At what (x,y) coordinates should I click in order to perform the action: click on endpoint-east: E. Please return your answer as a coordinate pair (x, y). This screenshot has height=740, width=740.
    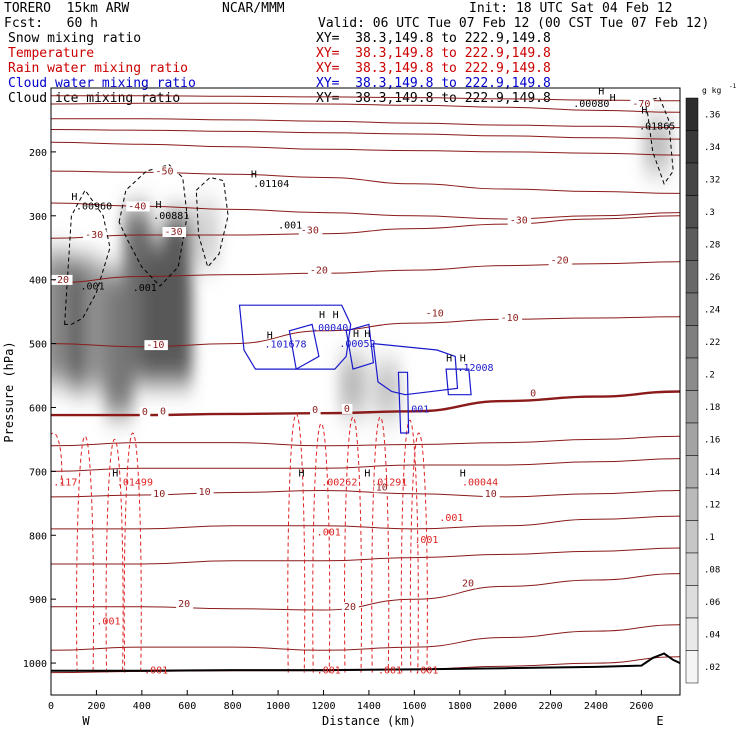
    Looking at the image, I should click on (659, 721).